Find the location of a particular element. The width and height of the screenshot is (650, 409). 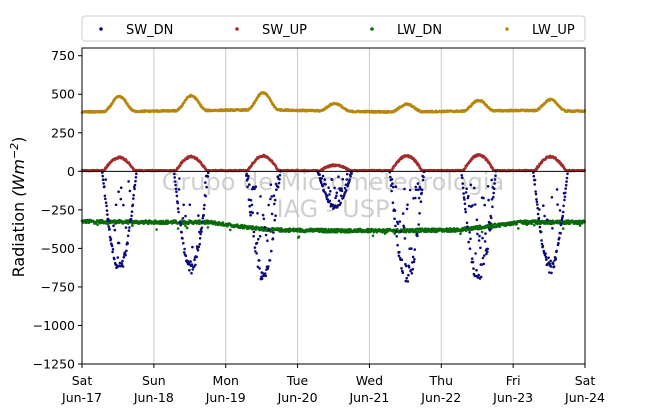

x-tick-date: Jun-24 is located at coordinates (584, 397).